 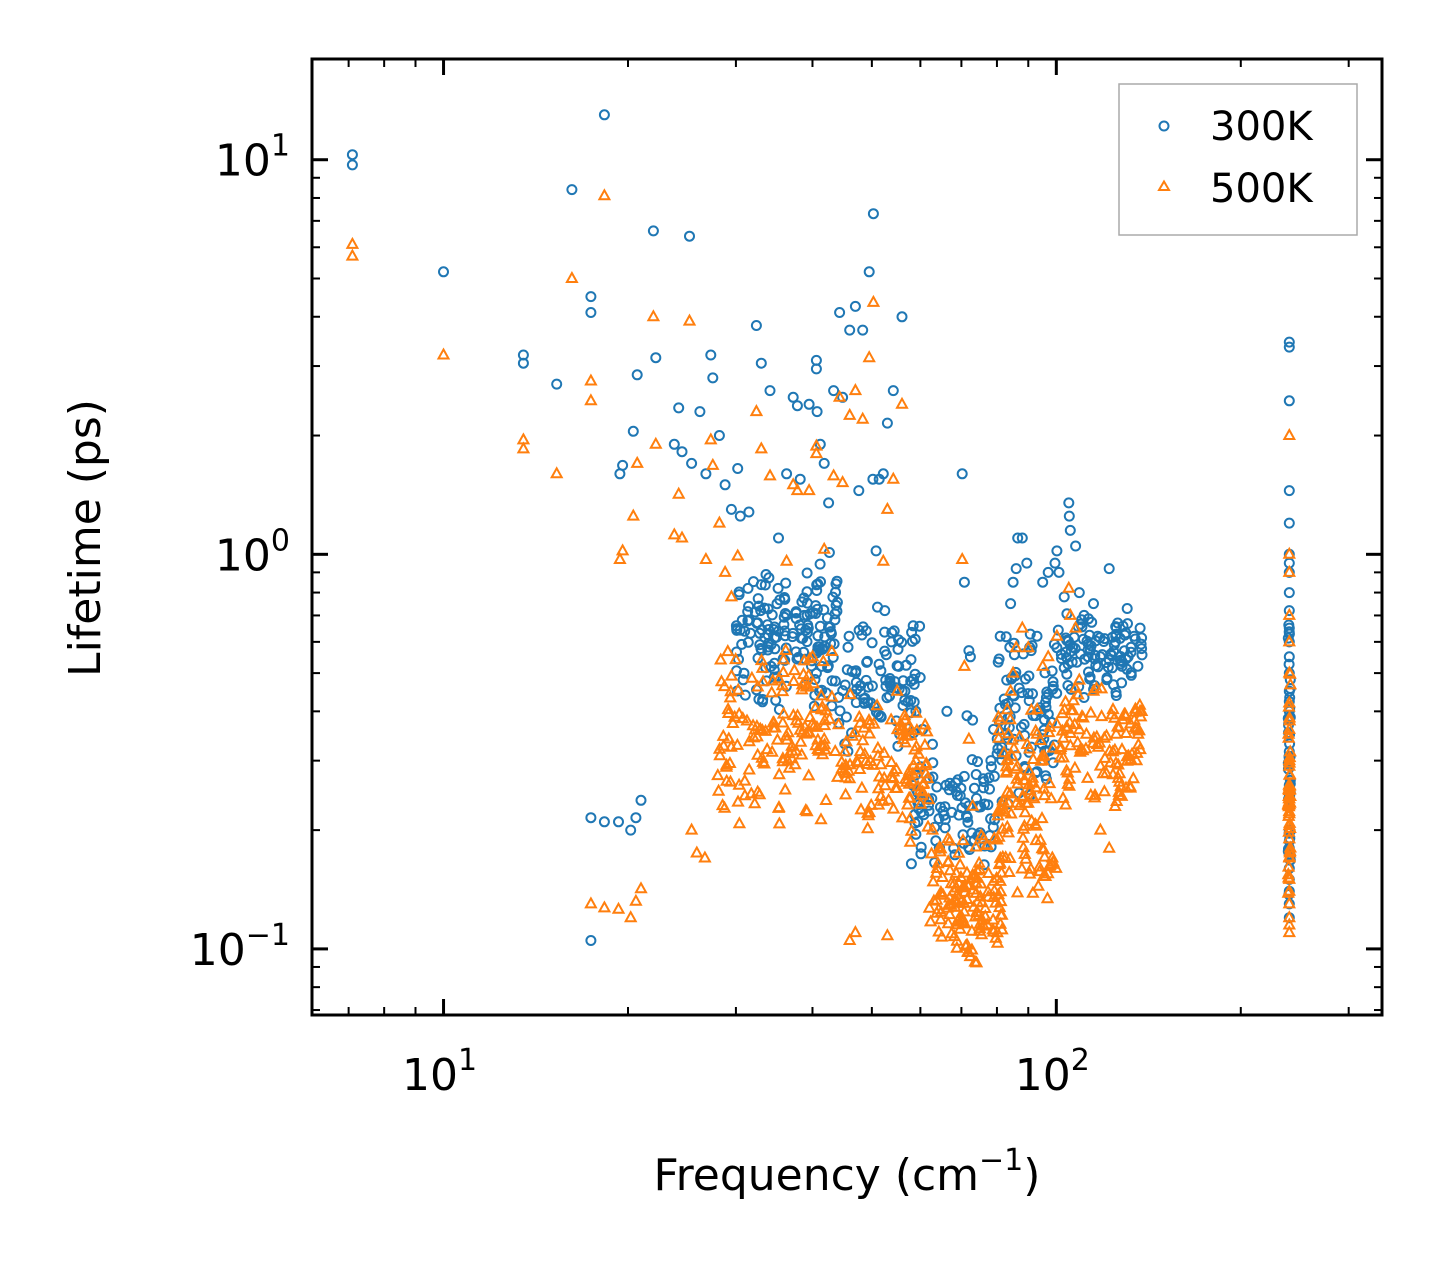 I want to click on legend-label-500k: 500K, so click(x=1262, y=189).